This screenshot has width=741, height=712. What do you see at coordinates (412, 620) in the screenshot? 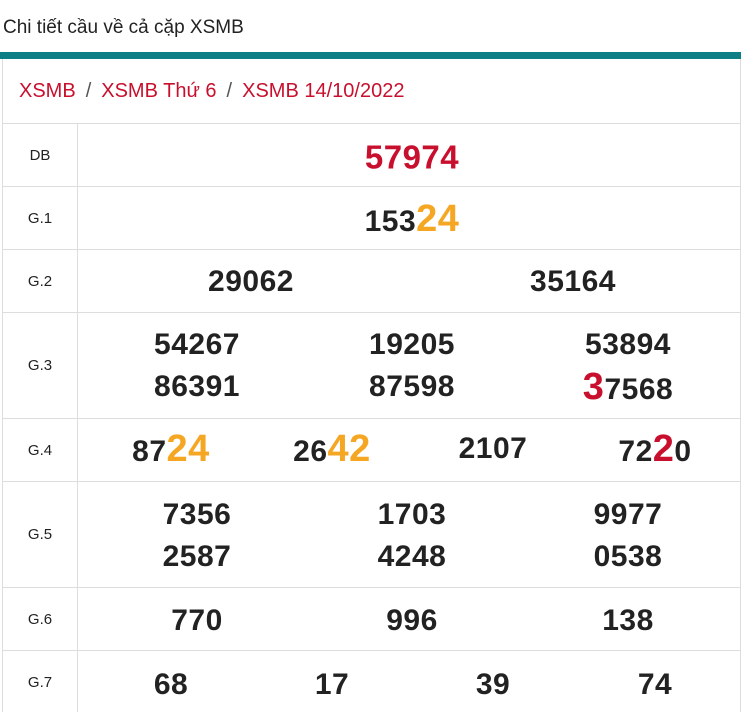
I see `prize-number: 996` at bounding box center [412, 620].